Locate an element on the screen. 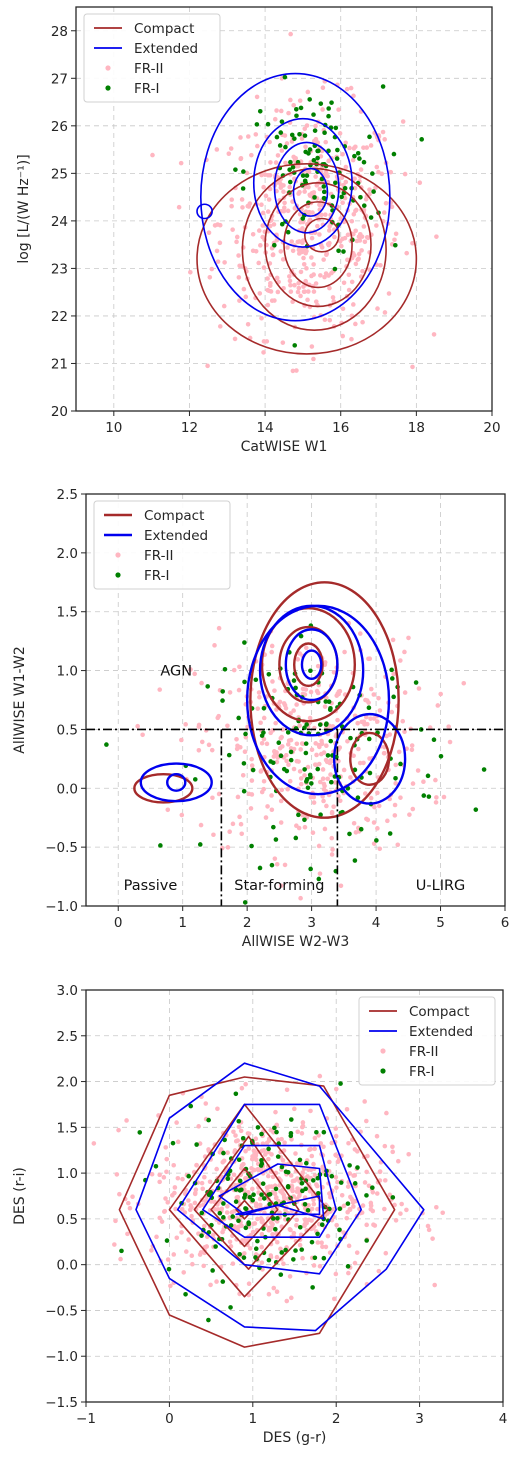 Image resolution: width=510 pixels, height=1457 pixels. y-tick-label: 2.0 is located at coordinates (67, 1083).